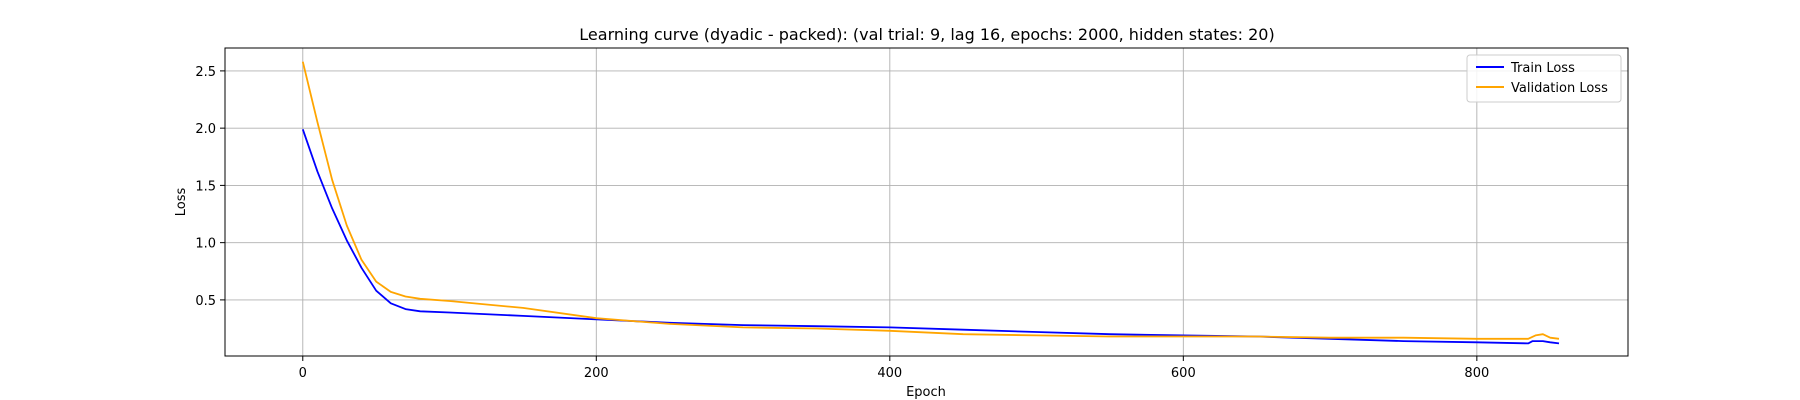 The height and width of the screenshot is (400, 1800). I want to click on x-tick-label: 800, so click(1476, 373).